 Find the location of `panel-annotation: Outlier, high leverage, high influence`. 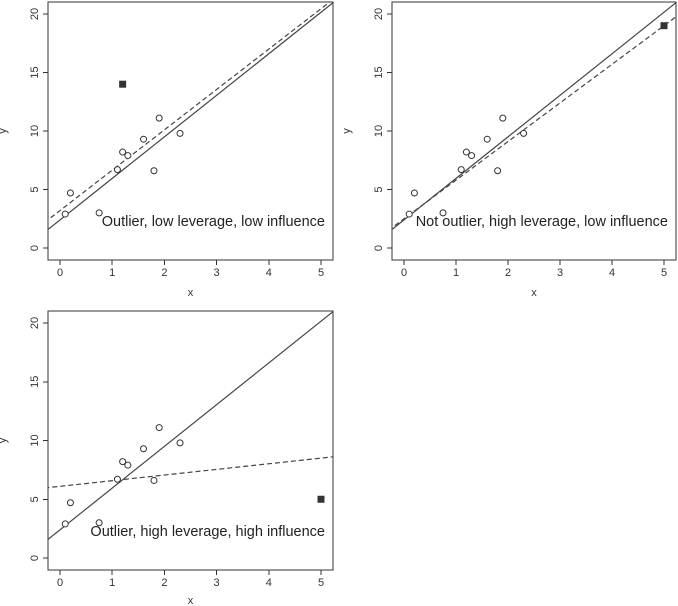

panel-annotation: Outlier, high leverage, high influence is located at coordinates (207, 532).